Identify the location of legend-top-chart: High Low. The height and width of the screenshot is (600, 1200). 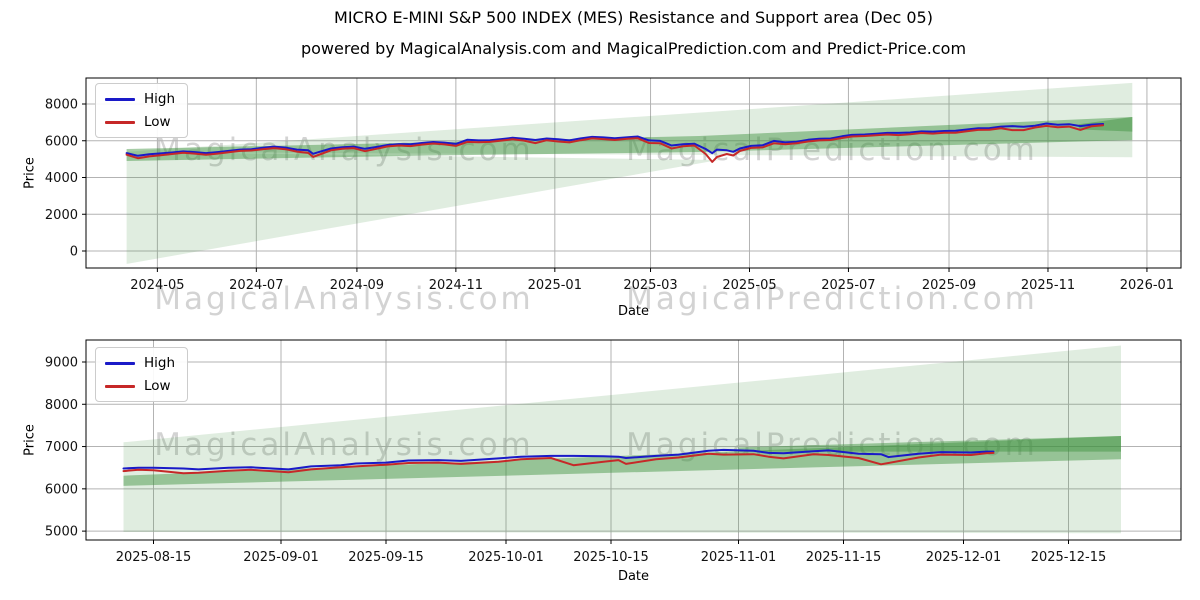
(142, 110).